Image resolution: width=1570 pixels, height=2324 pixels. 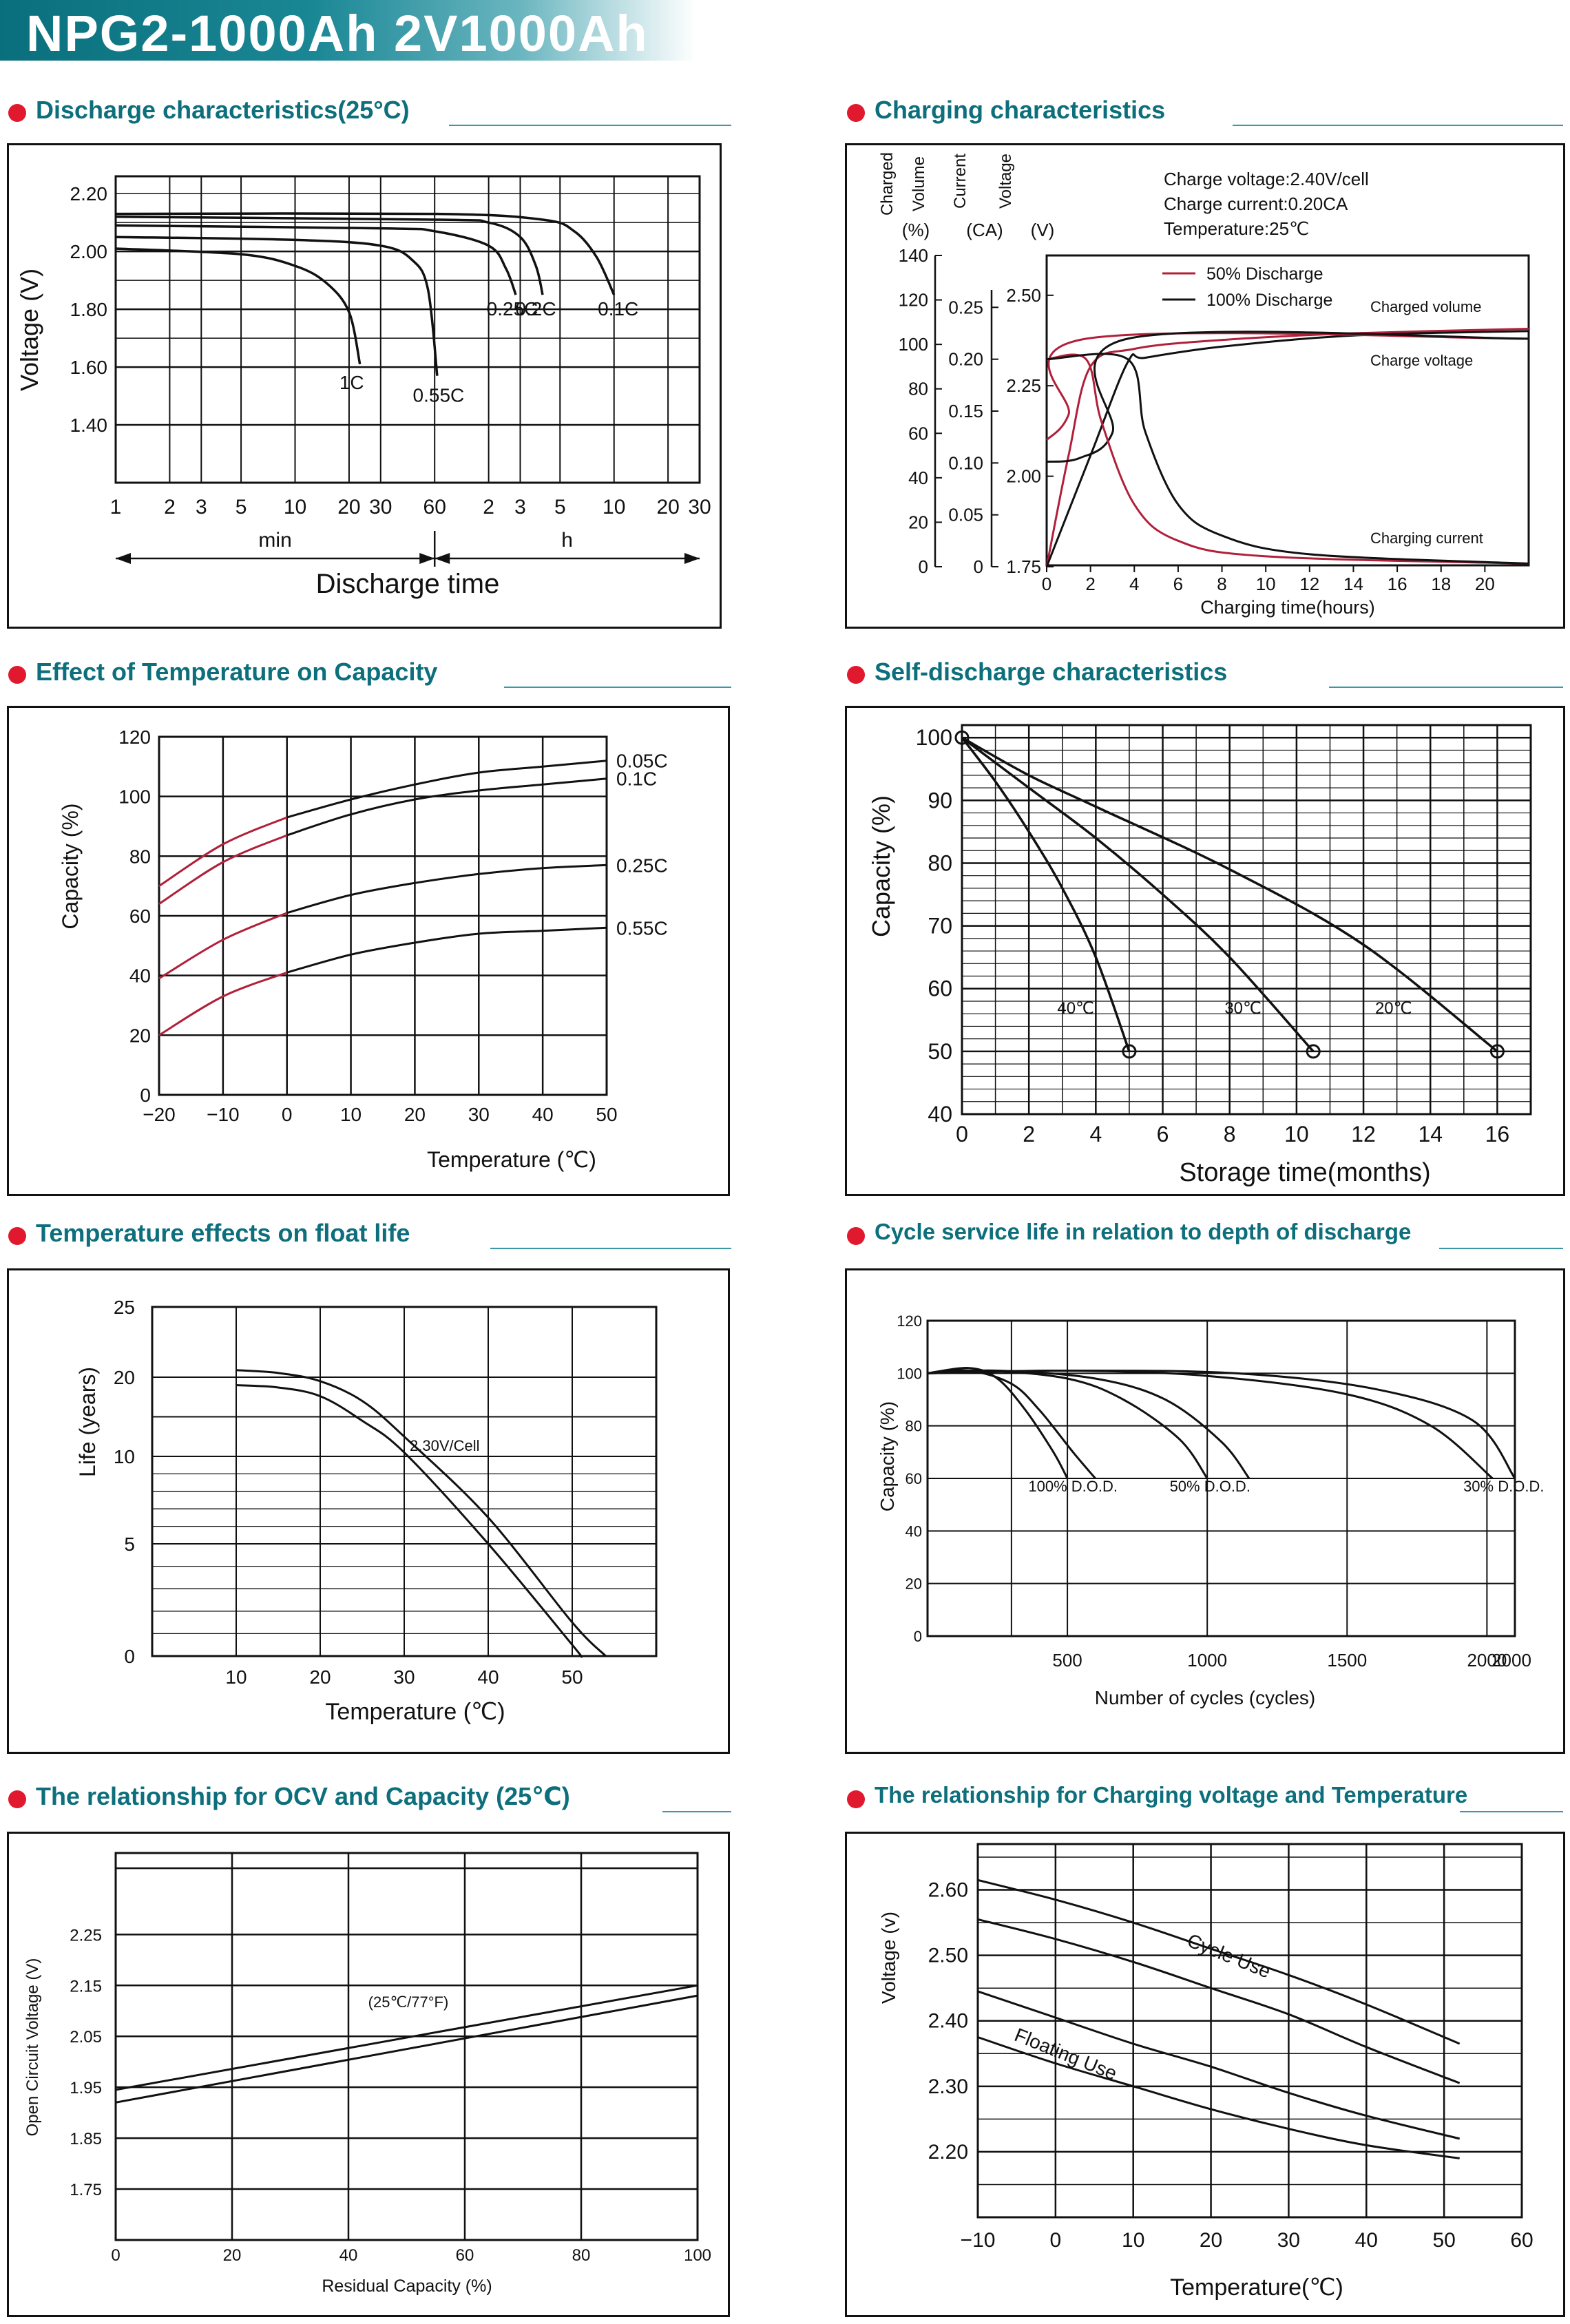 I want to click on note-text: Charge voltage:2.40V/cell, so click(x=1266, y=179).